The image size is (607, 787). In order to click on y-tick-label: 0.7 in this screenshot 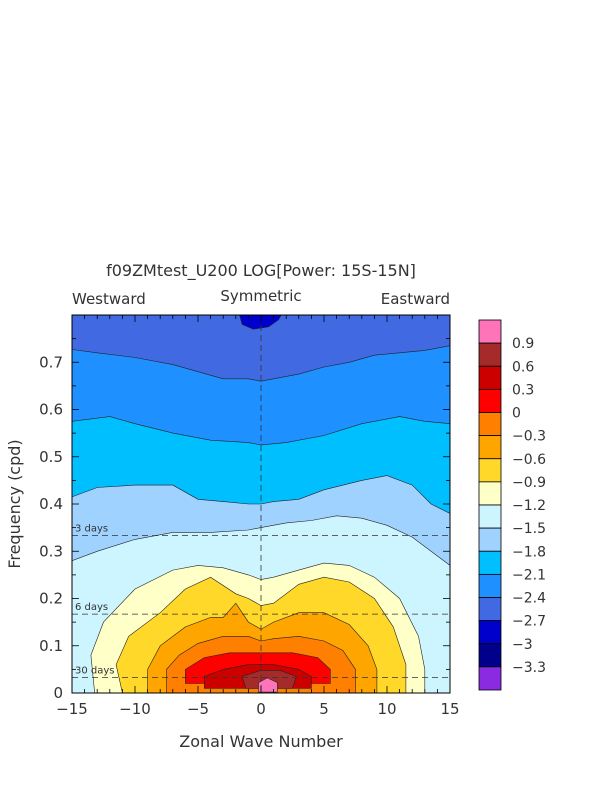, I will do `click(51, 362)`.